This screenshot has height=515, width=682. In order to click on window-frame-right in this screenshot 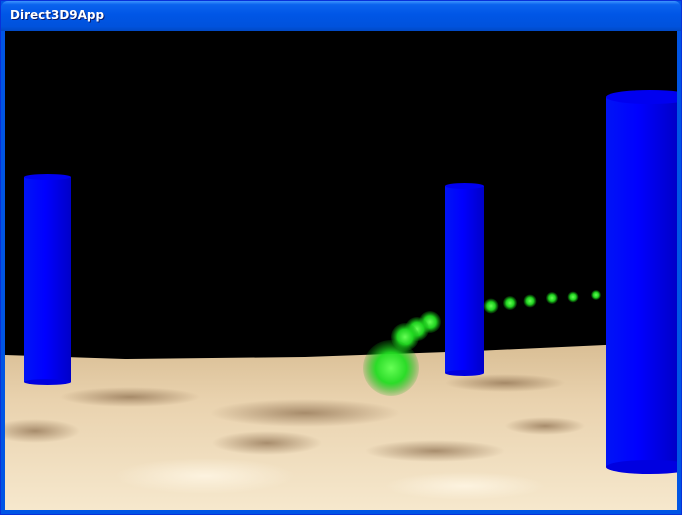, I will do `click(679, 272)`.